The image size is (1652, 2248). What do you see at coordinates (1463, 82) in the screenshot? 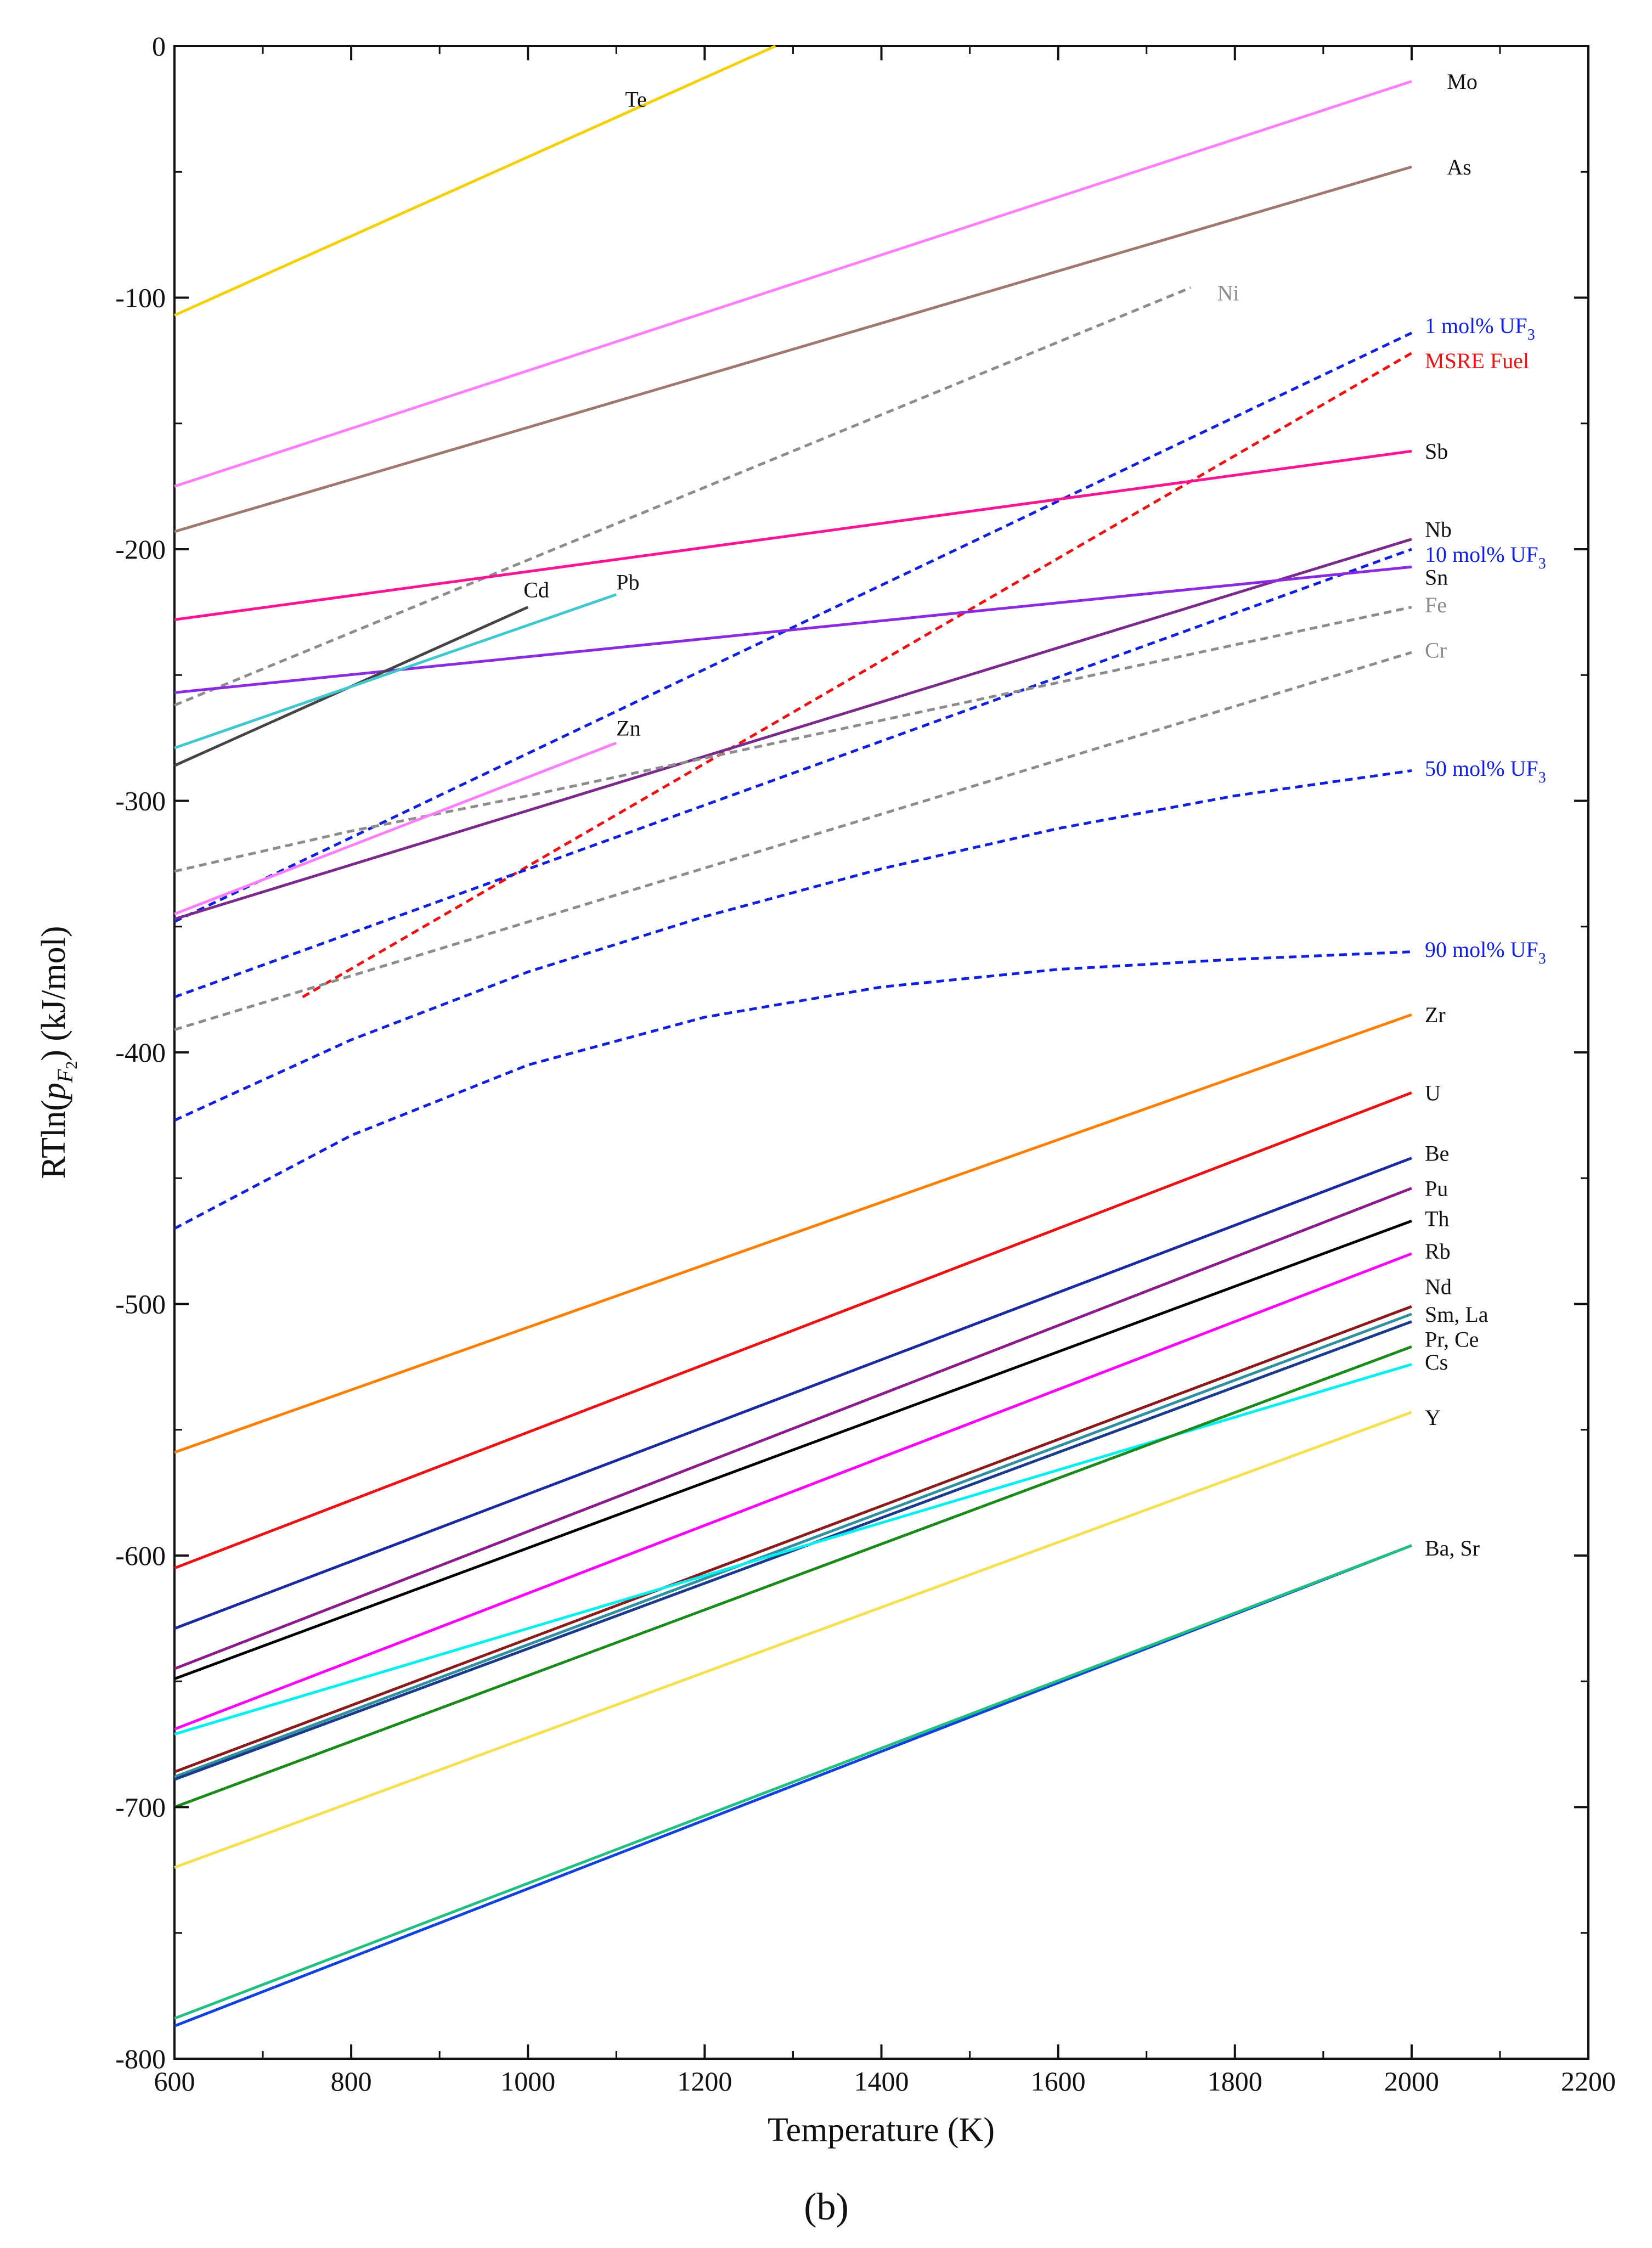
I see `series-label-2: Mo` at bounding box center [1463, 82].